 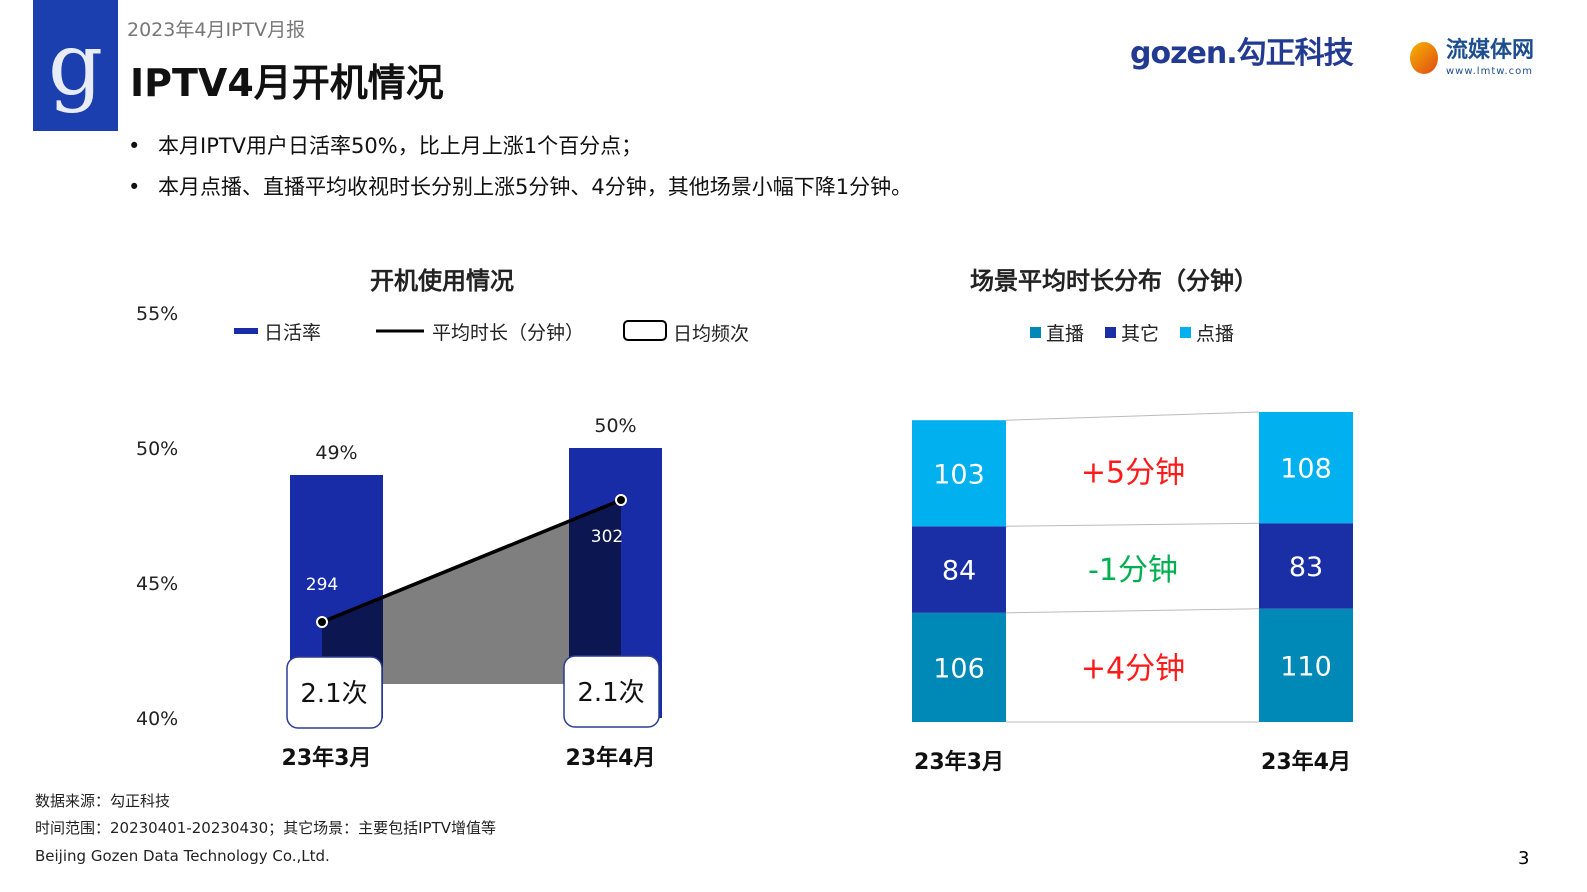 I want to click on legend-label: 平均时长（分钟）, so click(x=508, y=333).